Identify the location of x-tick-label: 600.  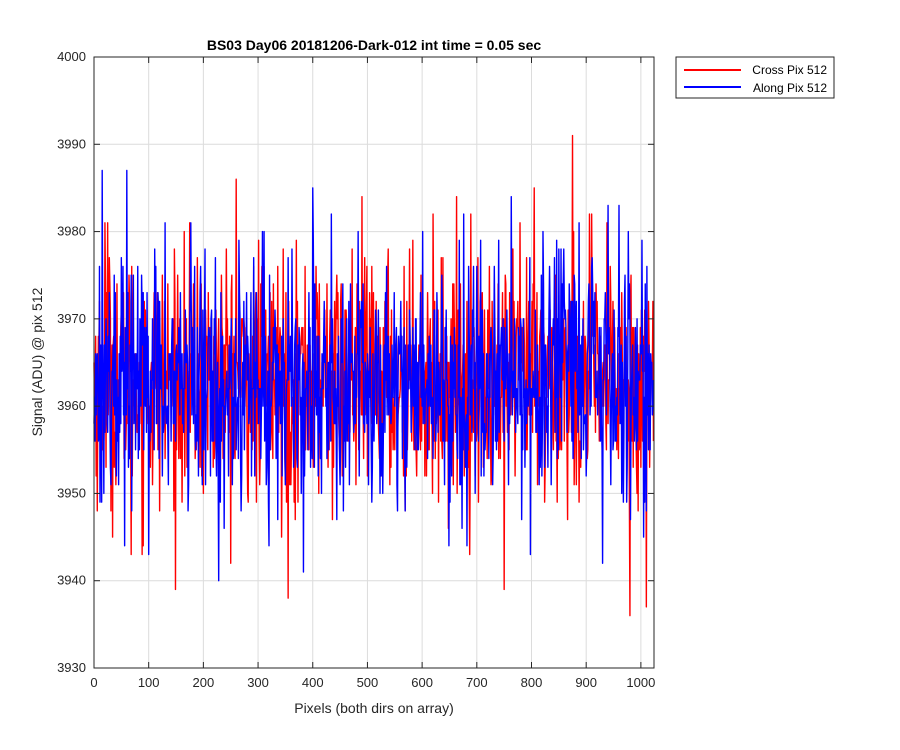
(422, 682).